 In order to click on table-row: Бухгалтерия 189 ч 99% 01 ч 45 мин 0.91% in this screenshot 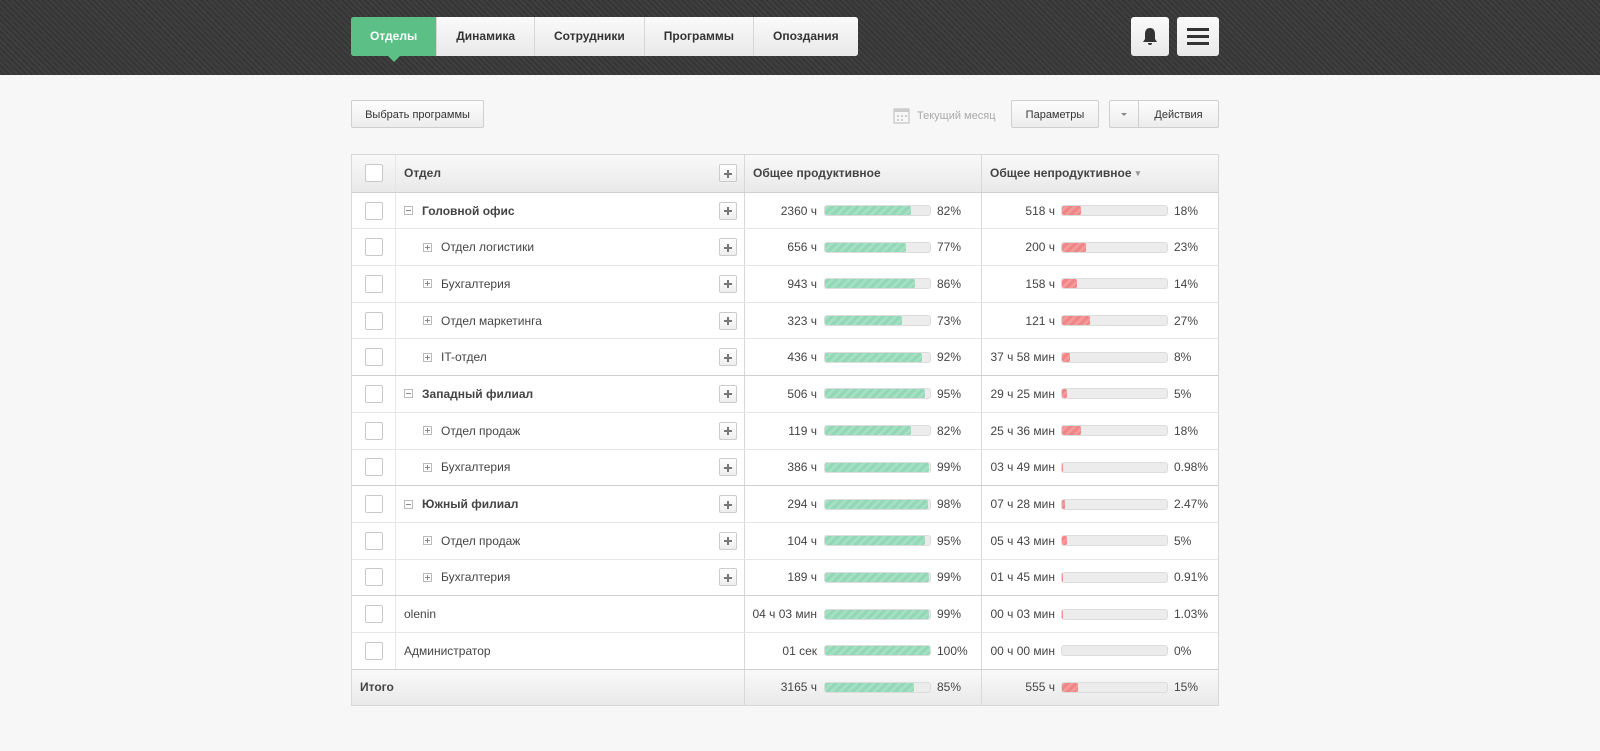, I will do `click(785, 577)`.